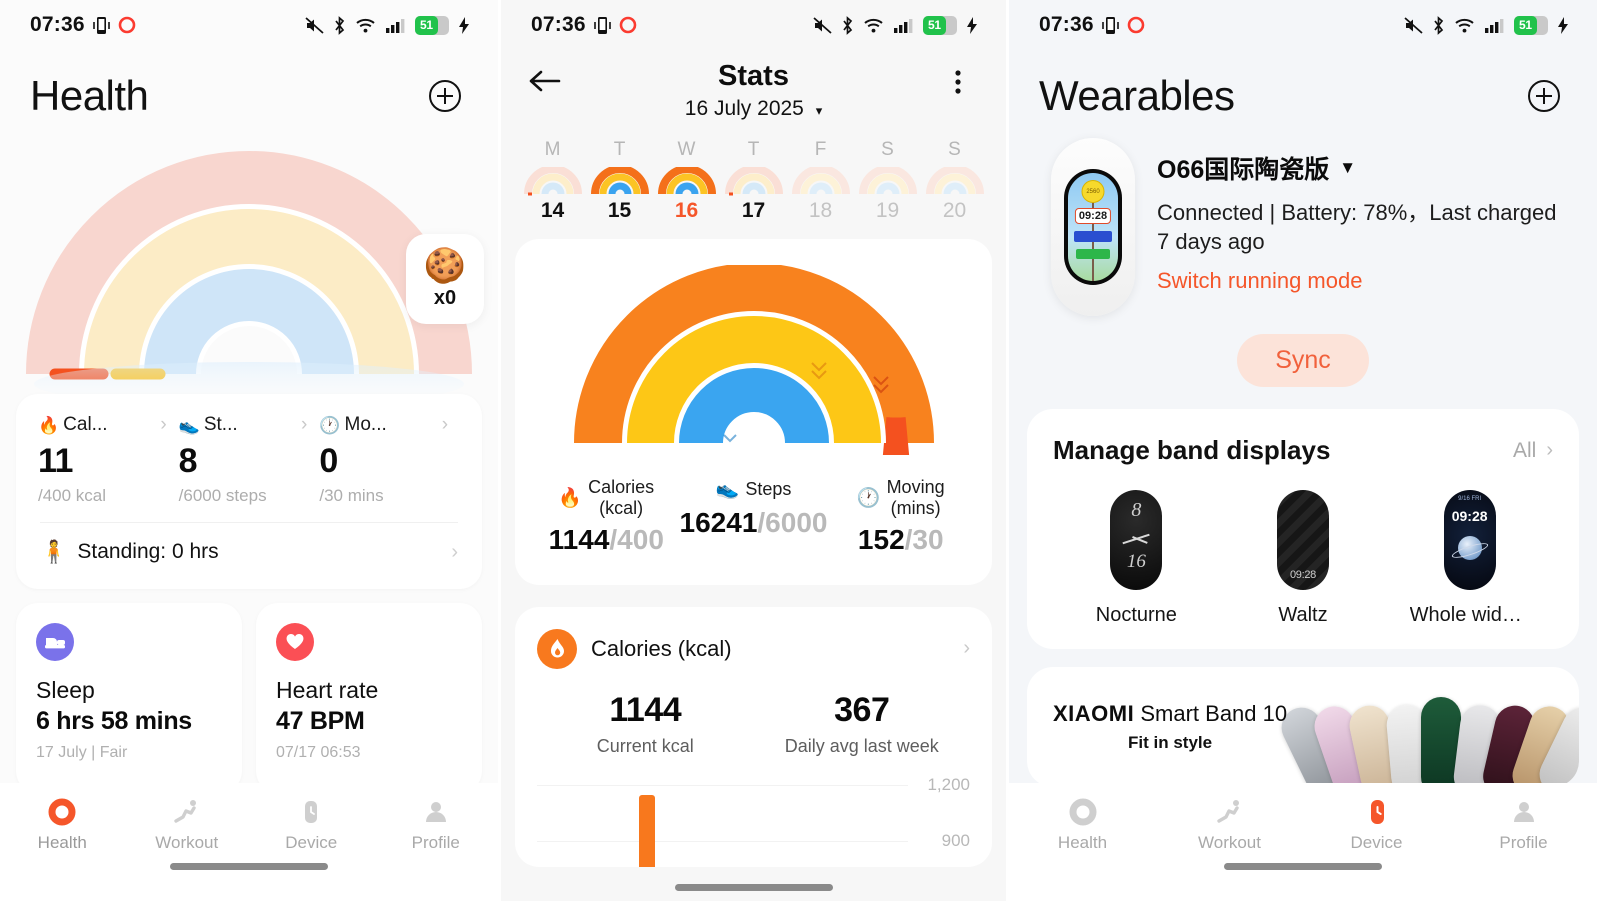 This screenshot has height=901, width=1600. What do you see at coordinates (1243, 170) in the screenshot?
I see `device-name: O66国际陶瓷版` at bounding box center [1243, 170].